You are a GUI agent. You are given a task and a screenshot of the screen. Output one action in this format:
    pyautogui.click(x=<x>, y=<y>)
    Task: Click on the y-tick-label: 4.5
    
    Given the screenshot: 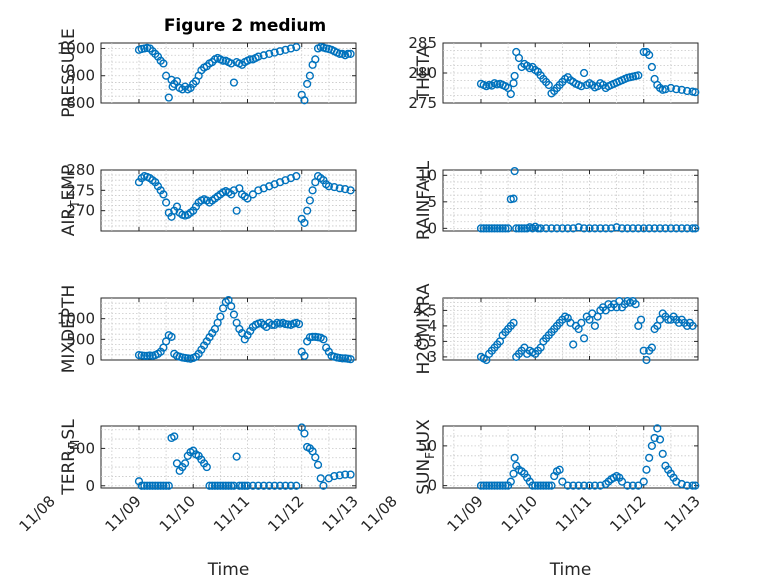 What is the action you would take?
    pyautogui.click(x=425, y=310)
    